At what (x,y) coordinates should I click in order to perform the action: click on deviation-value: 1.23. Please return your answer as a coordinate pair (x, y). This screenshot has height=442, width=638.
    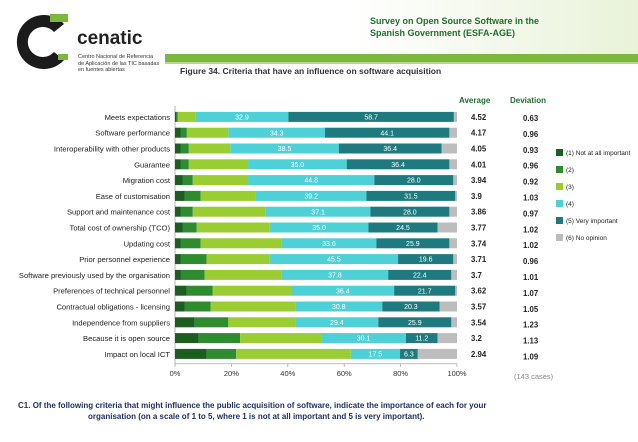
    Looking at the image, I should click on (531, 325).